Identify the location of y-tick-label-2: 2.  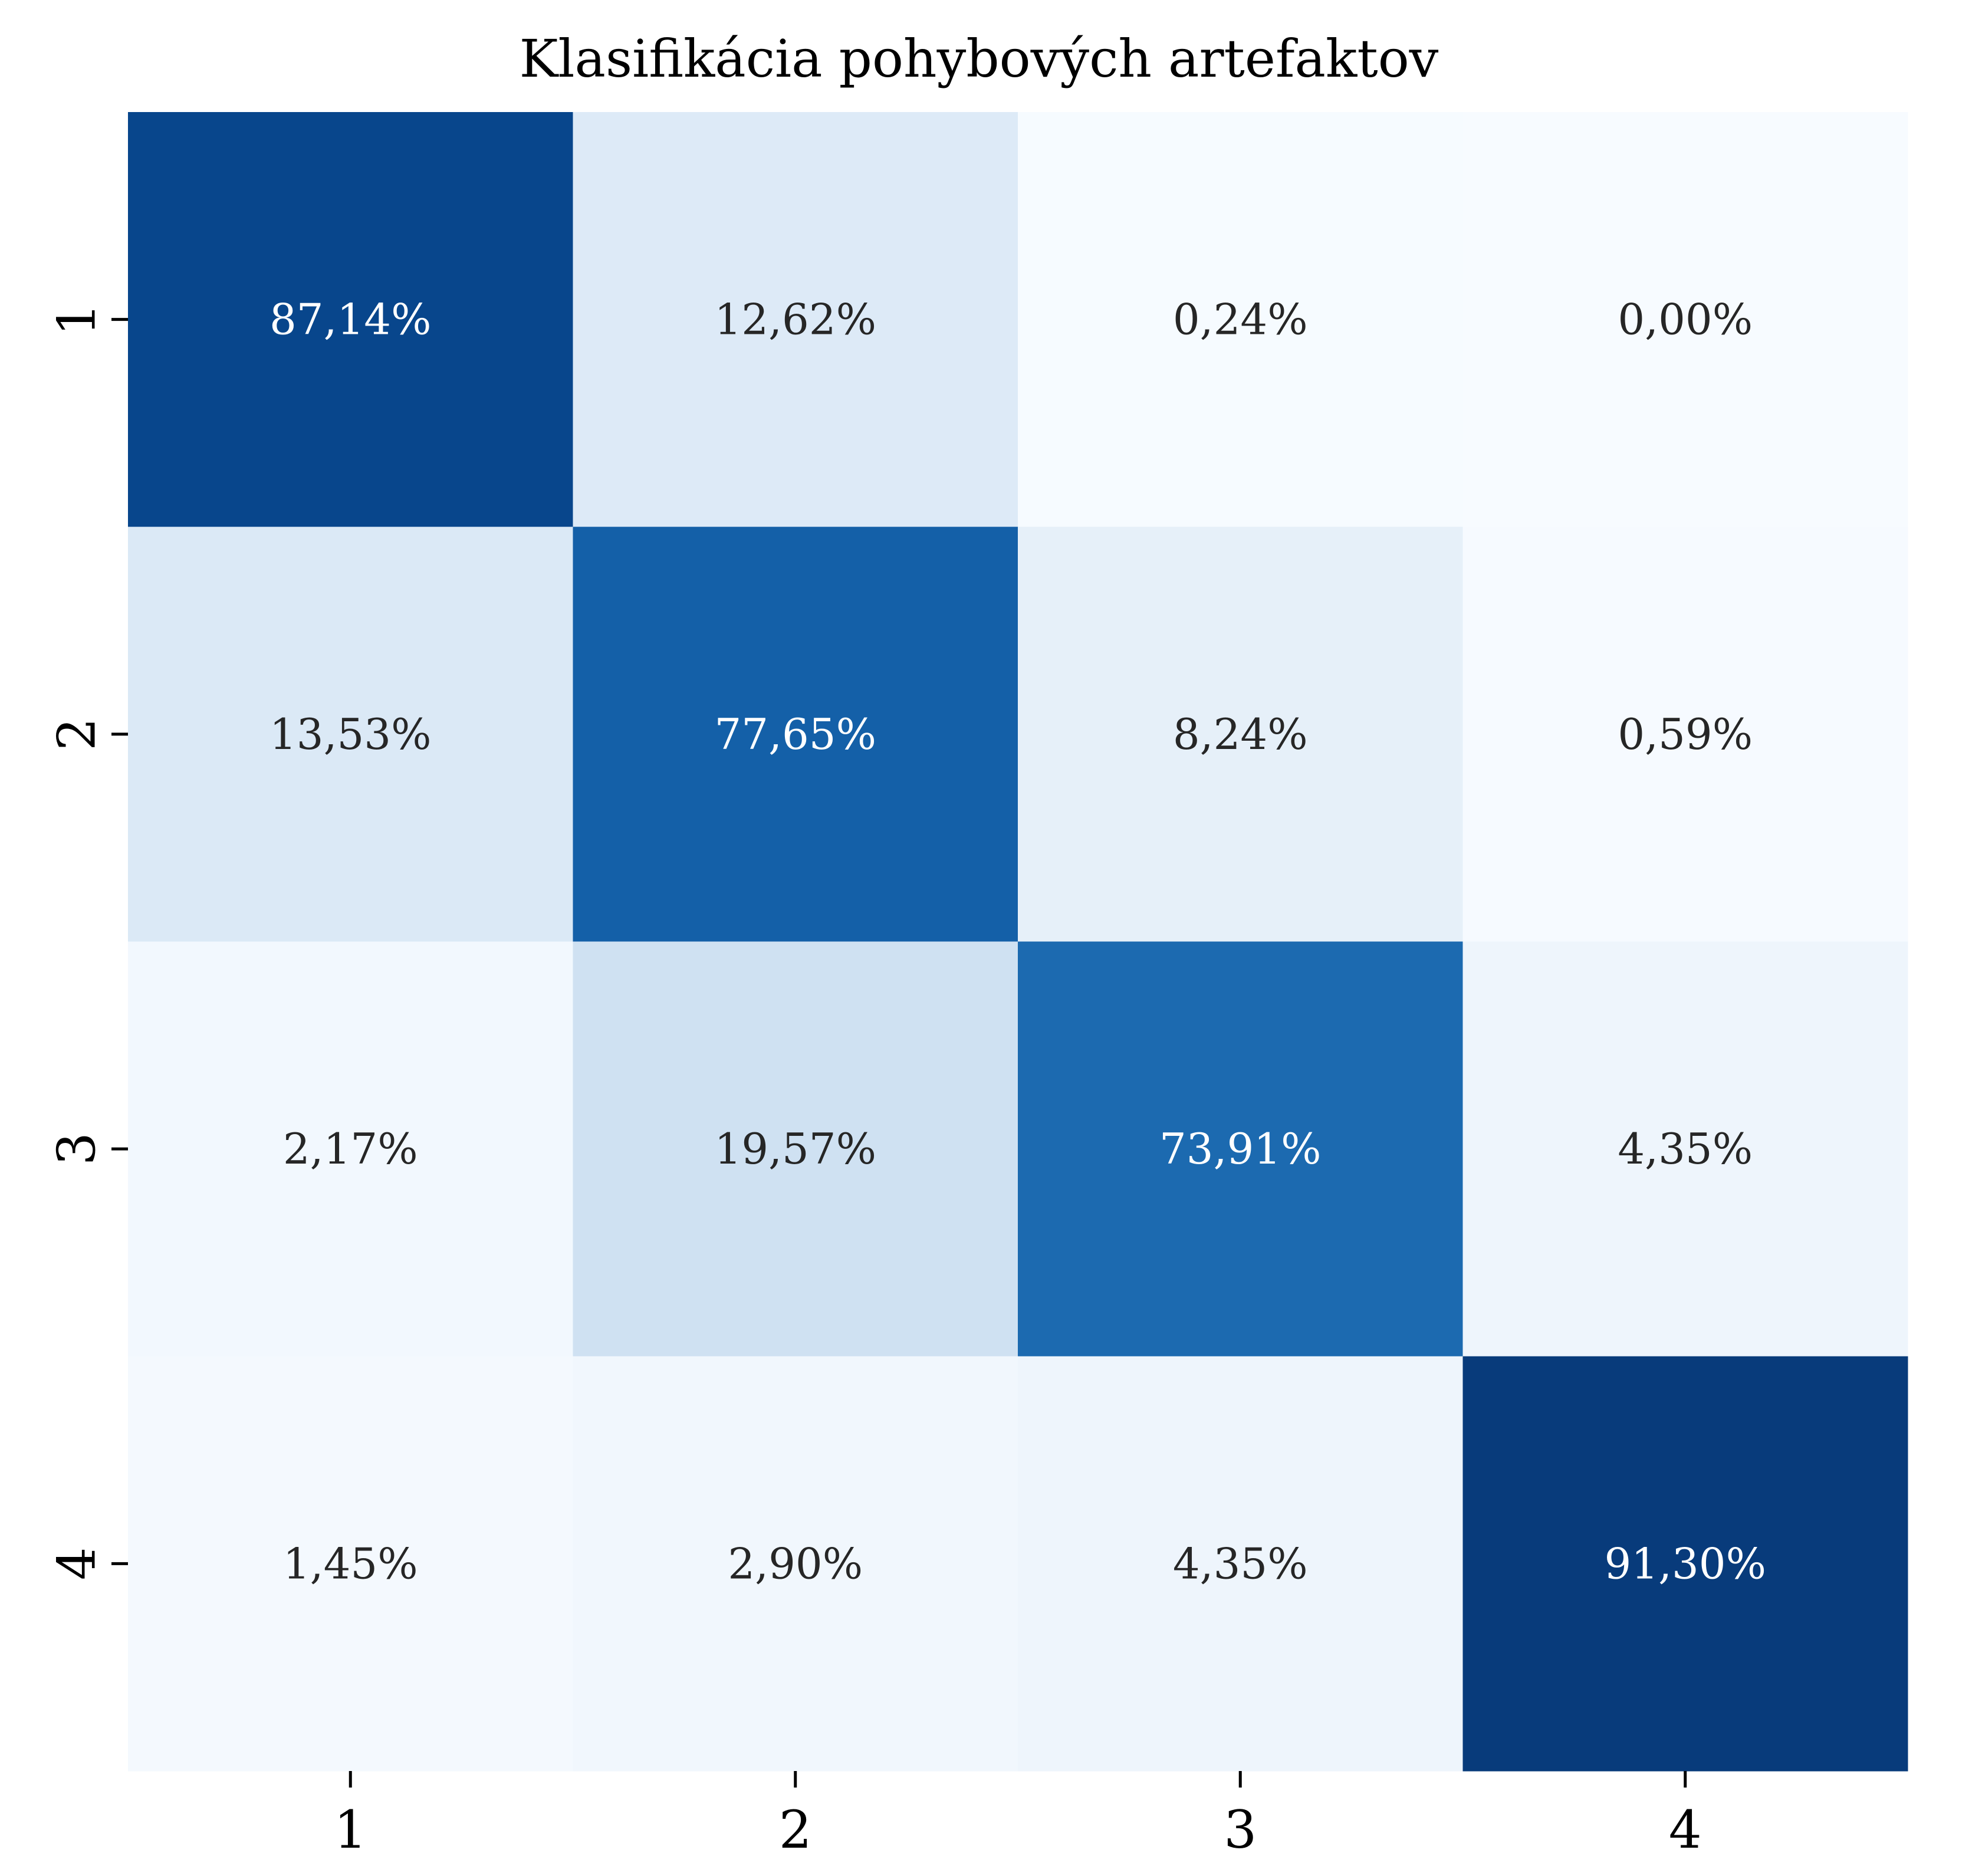
(77, 734).